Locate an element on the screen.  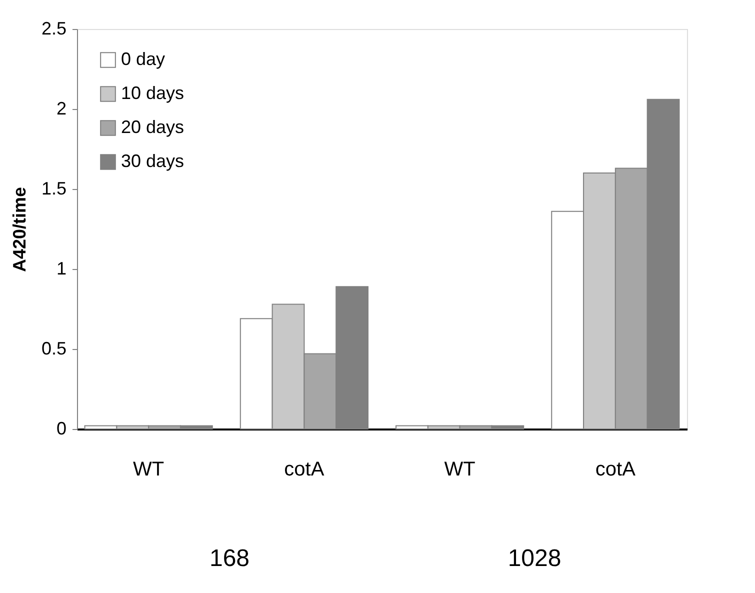
y-tick-label: 0 is located at coordinates (61, 428).